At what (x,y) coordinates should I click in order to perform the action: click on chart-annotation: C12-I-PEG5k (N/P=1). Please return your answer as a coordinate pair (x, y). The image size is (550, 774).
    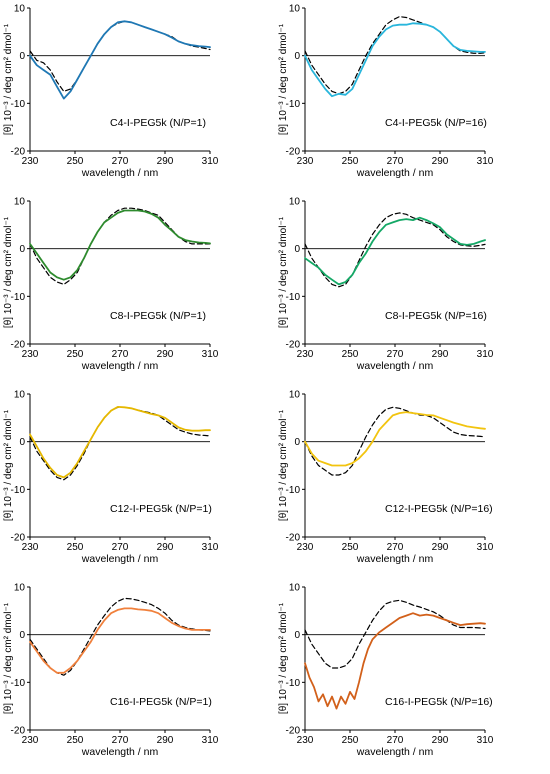
    Looking at the image, I should click on (161, 509).